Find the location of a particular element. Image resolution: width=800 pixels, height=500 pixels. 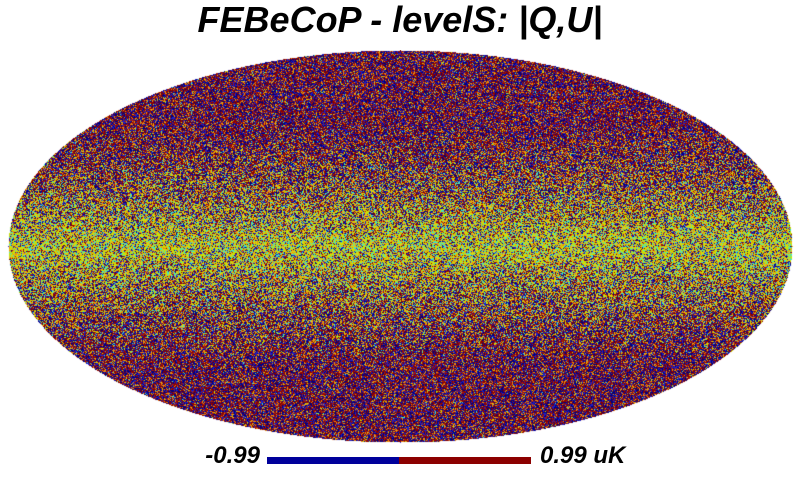

colorbar-max-label: 0.99 uK is located at coordinates (583, 455).